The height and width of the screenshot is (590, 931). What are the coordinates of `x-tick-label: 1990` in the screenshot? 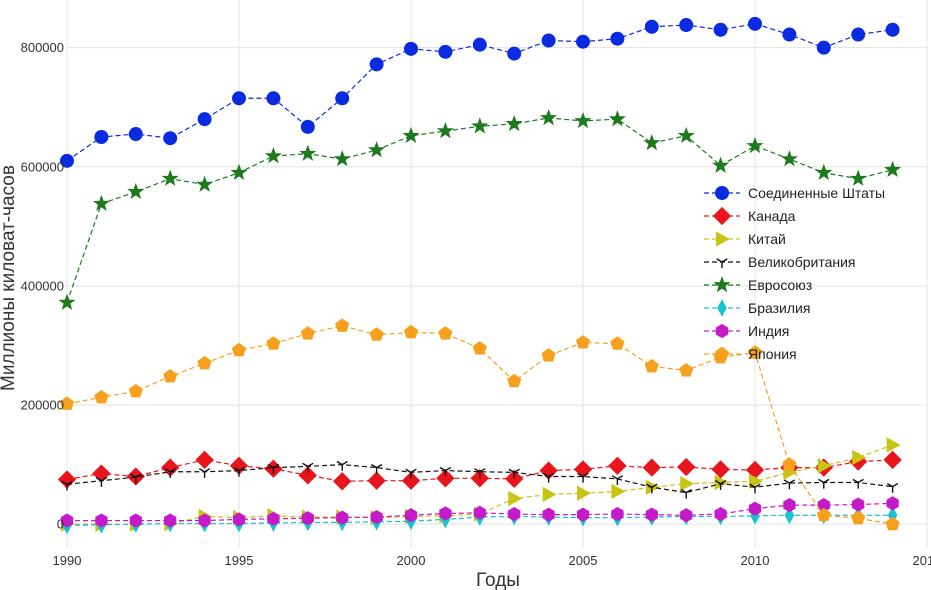 It's located at (67, 560).